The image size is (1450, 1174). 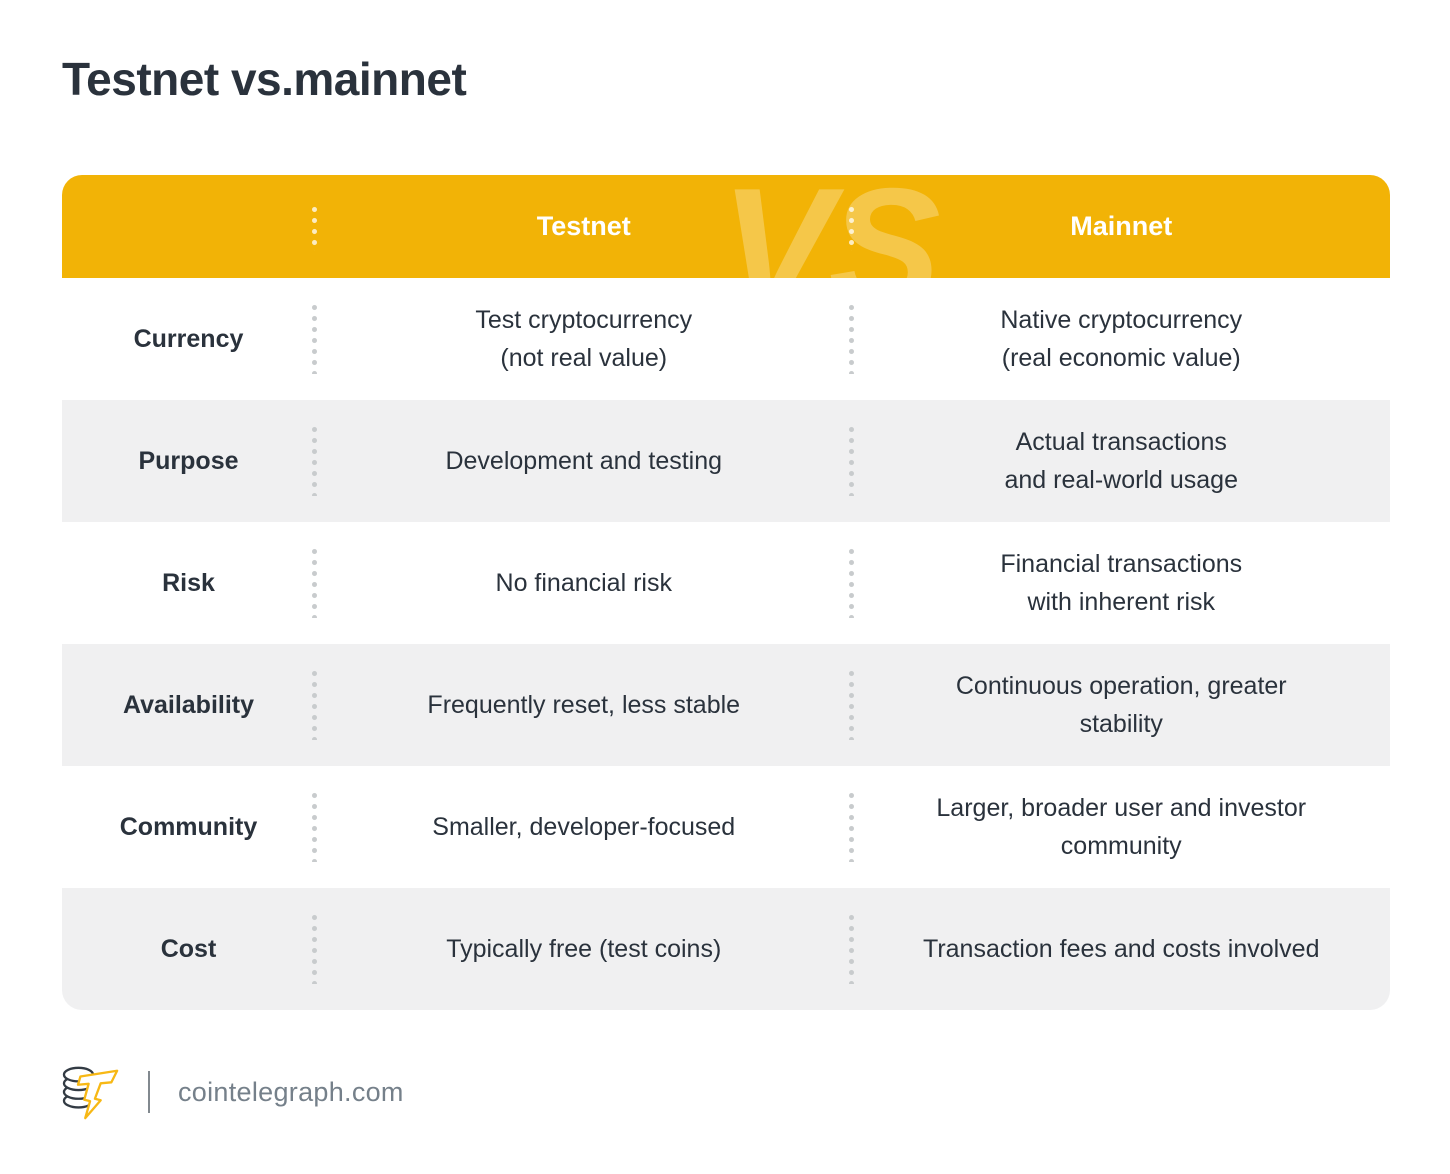 What do you see at coordinates (188, 949) in the screenshot?
I see `row-label: Cost` at bounding box center [188, 949].